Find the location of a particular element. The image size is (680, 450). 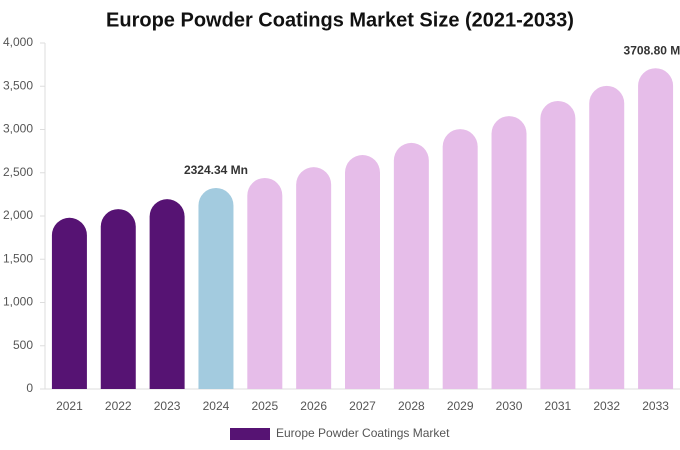

y-tick-label: 2,000 is located at coordinates (18, 215).